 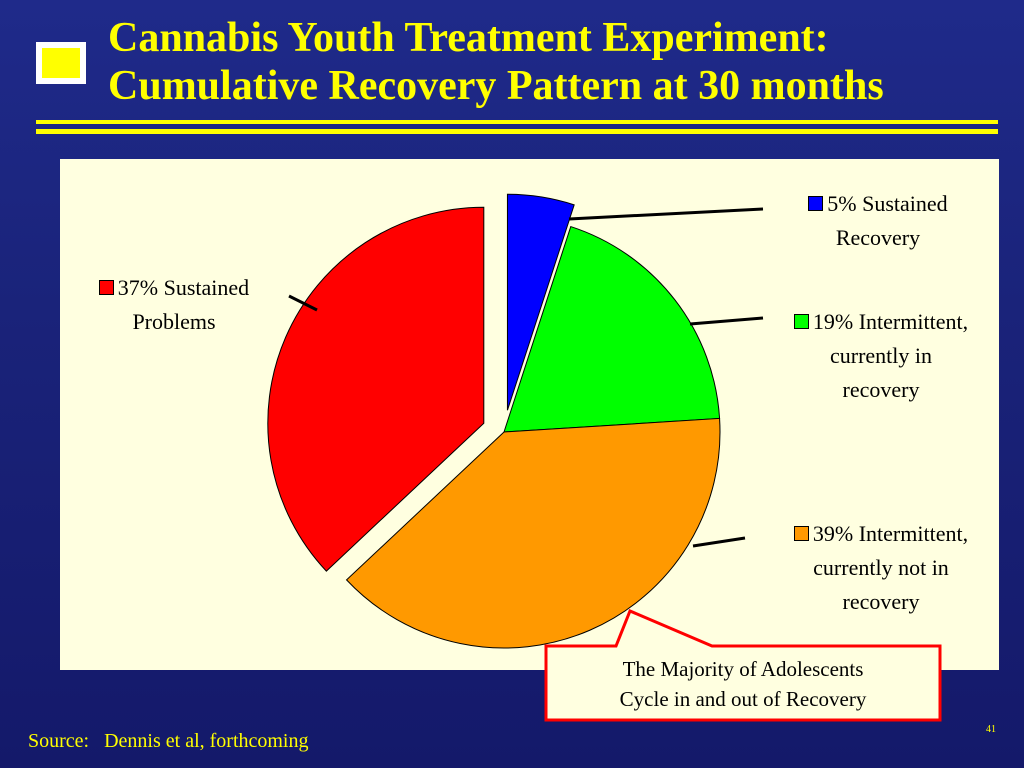 What do you see at coordinates (890, 321) in the screenshot?
I see `legend-label-line1: 19% Intermittent,` at bounding box center [890, 321].